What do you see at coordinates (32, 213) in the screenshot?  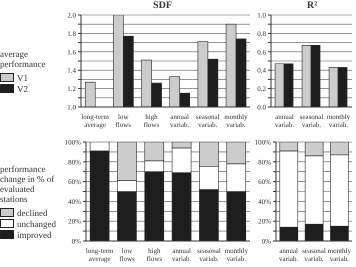 I see `legend-label: declined` at bounding box center [32, 213].